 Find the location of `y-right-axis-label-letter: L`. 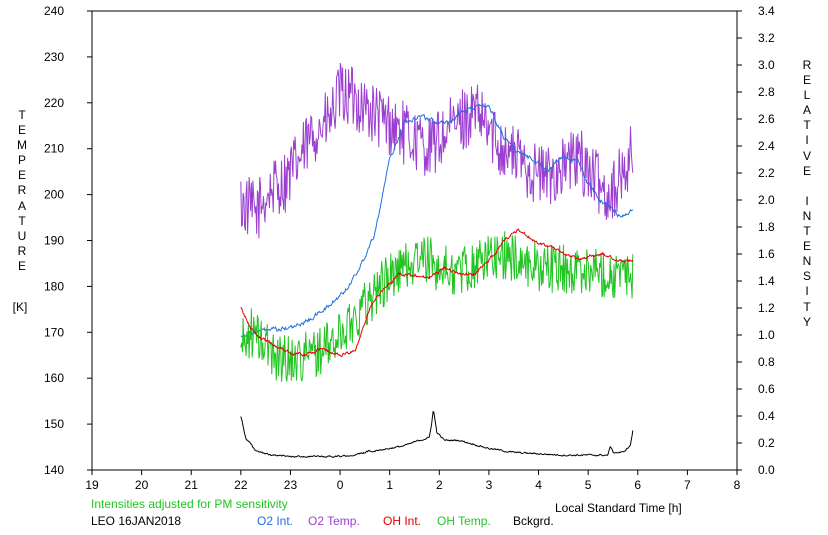

y-right-axis-label-letter: L is located at coordinates (807, 95).